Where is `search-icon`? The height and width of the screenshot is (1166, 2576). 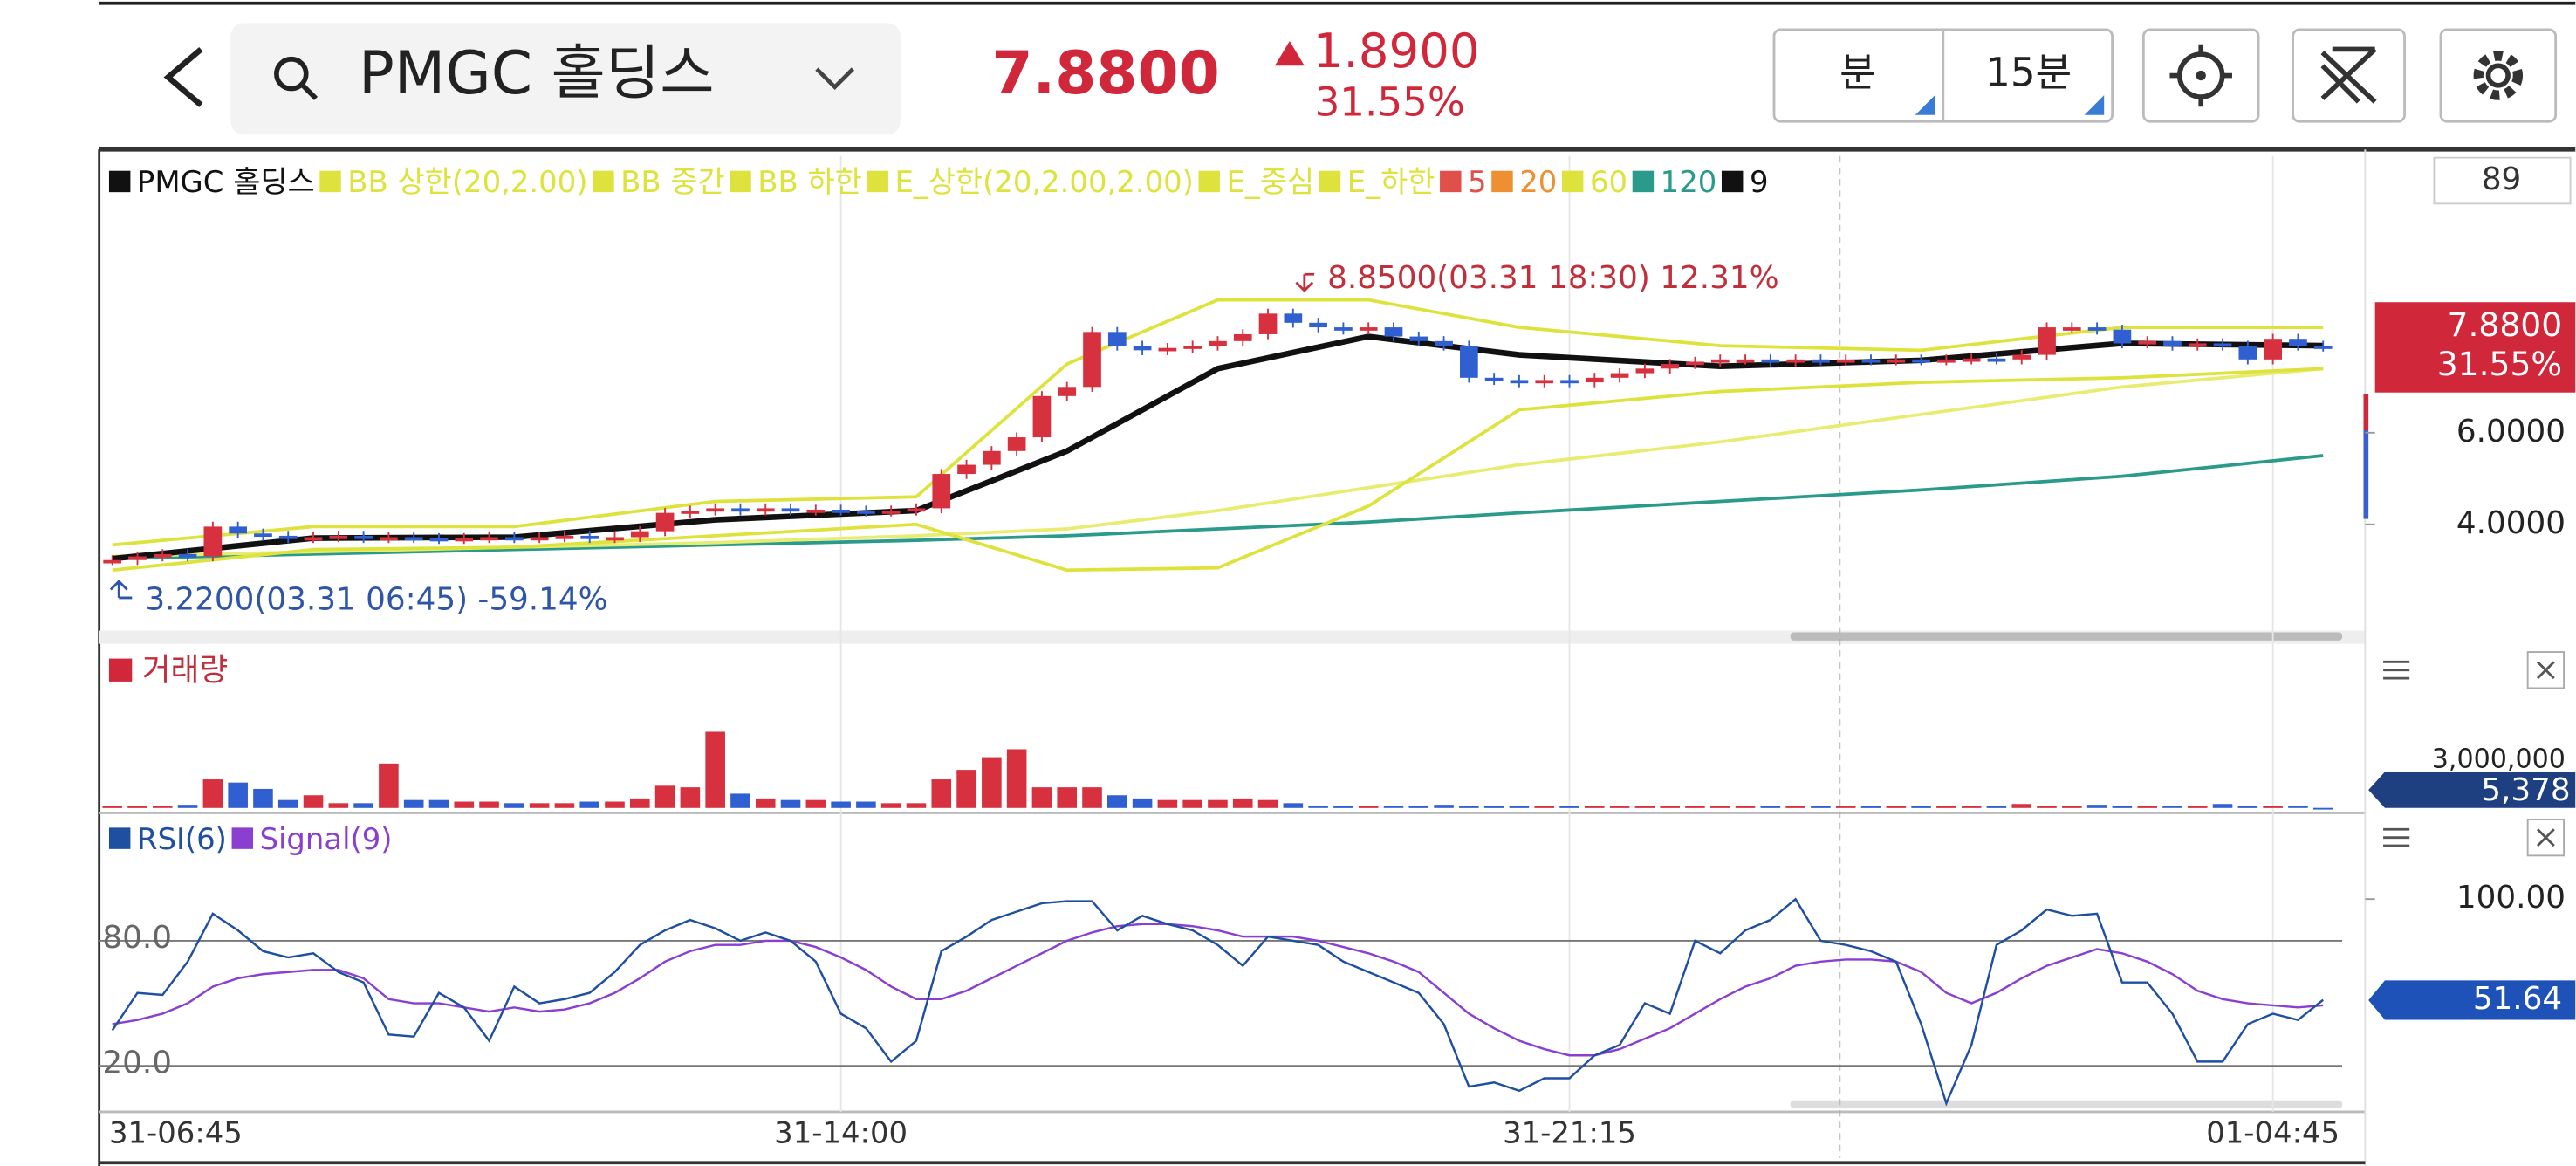 search-icon is located at coordinates (291, 74).